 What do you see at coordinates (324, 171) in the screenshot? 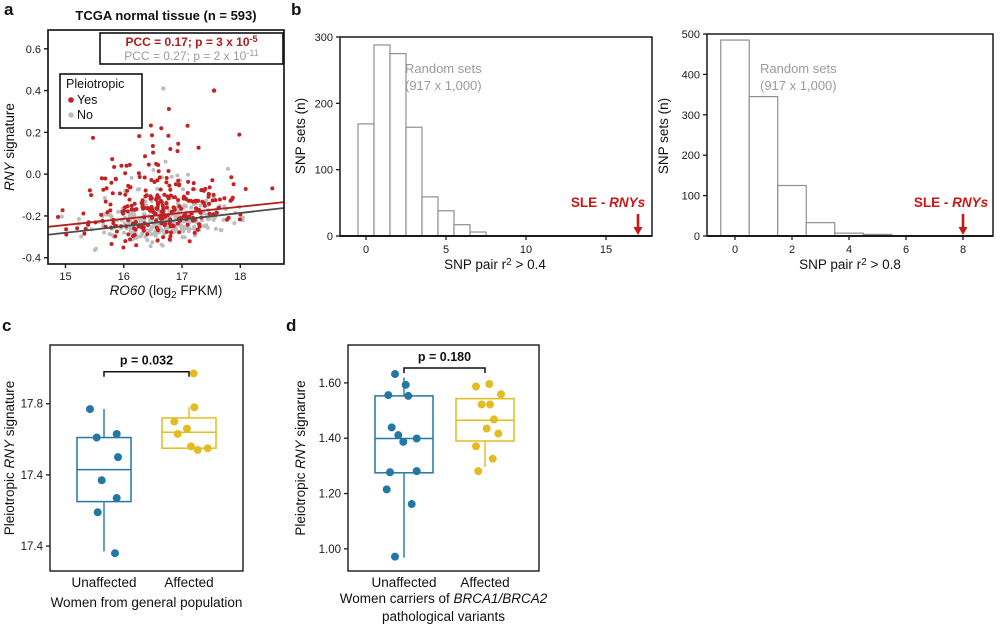
I see `y-tick-label: 100` at bounding box center [324, 171].